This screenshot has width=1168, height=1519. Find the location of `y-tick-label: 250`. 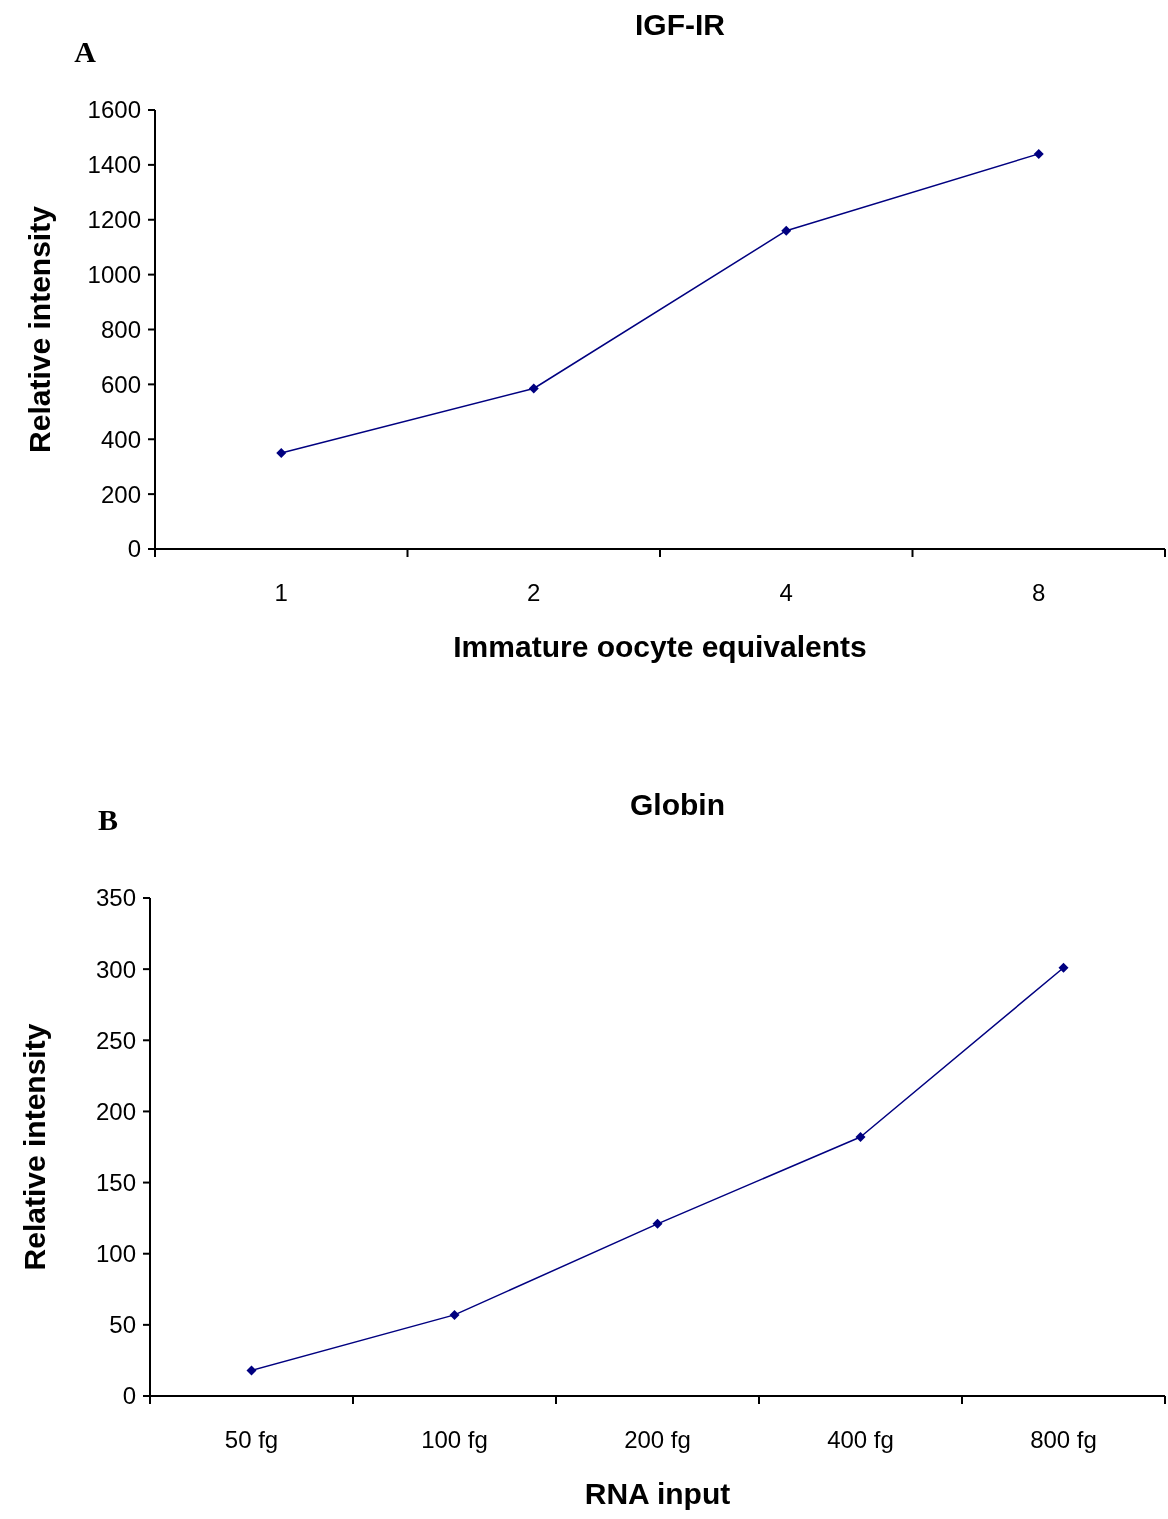

y-tick-label: 250 is located at coordinates (115, 1040).